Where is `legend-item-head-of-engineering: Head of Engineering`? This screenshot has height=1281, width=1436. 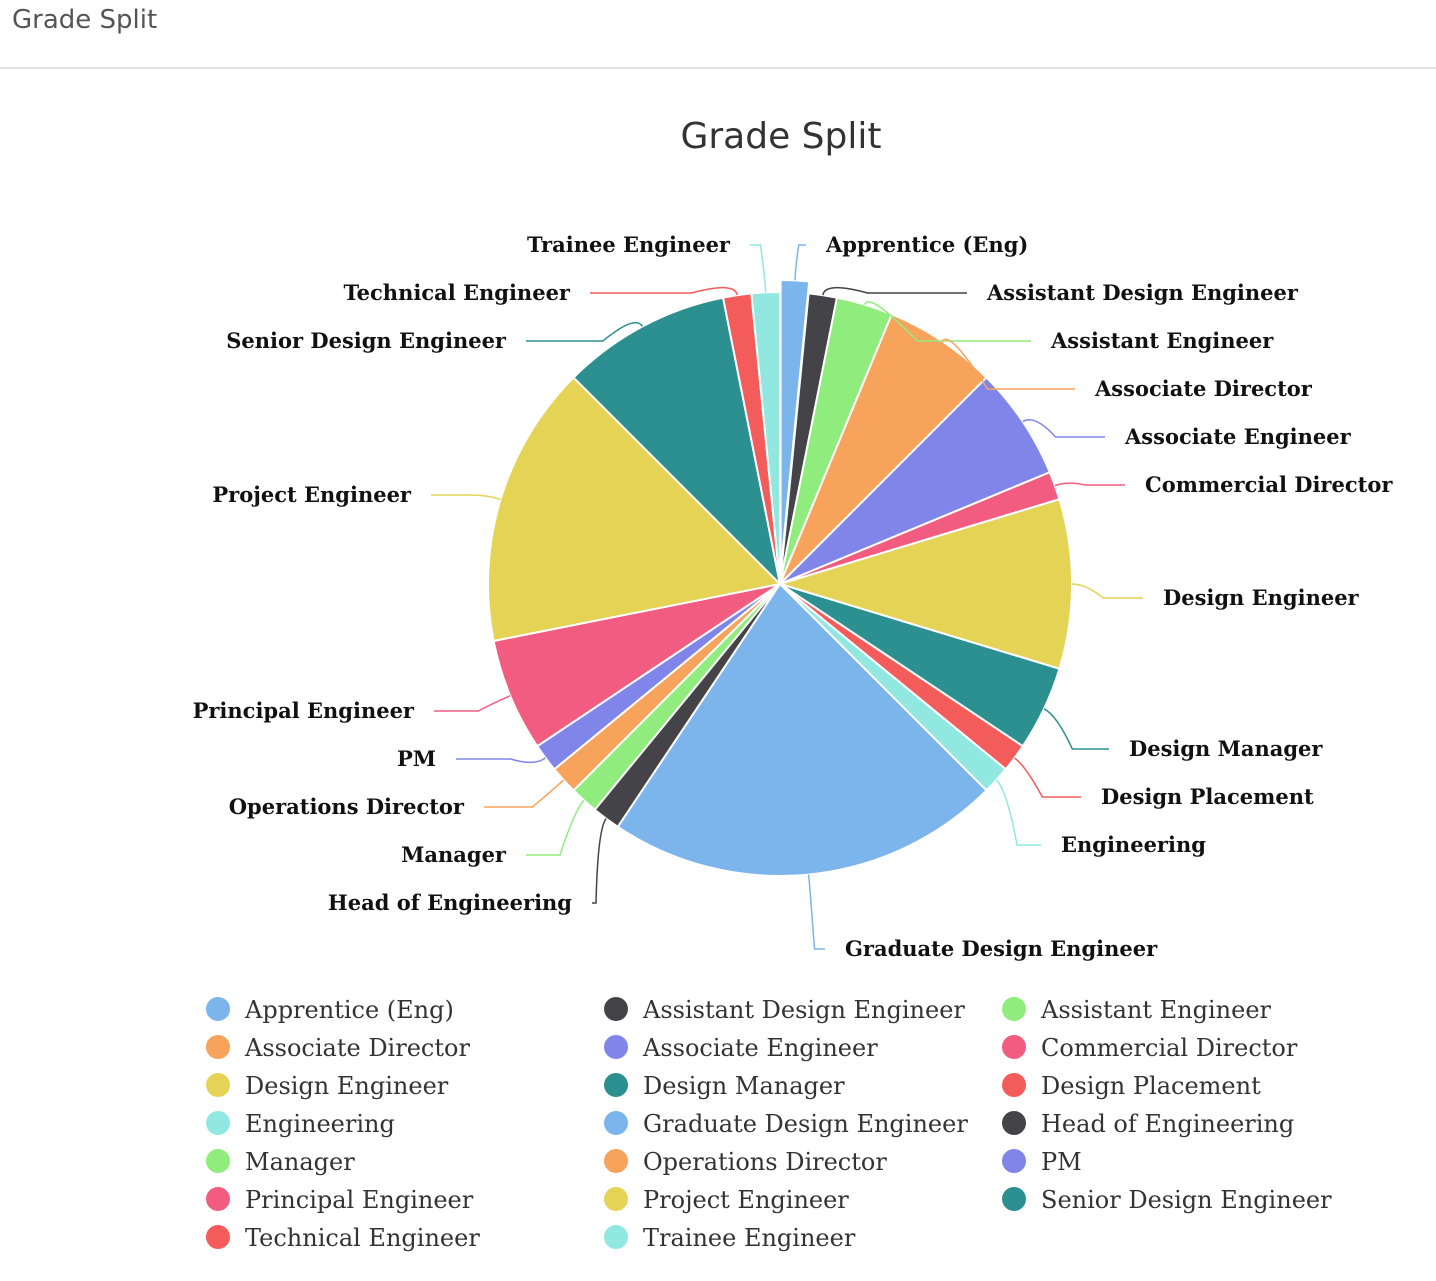 legend-item-head-of-engineering: Head of Engineering is located at coordinates (1148, 1124).